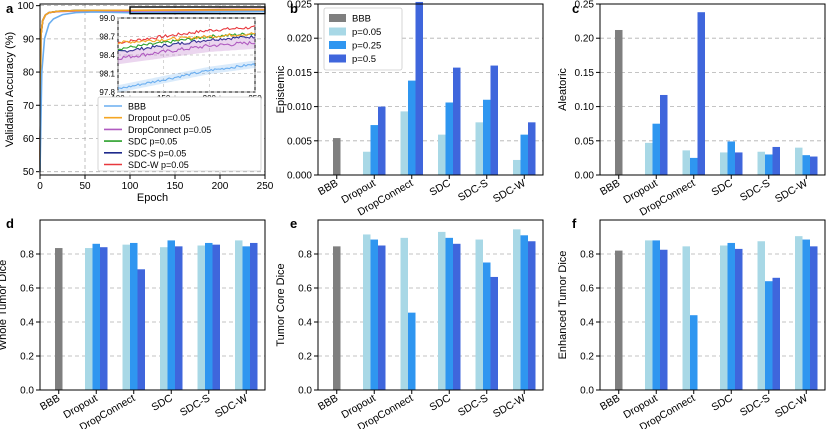  I want to click on y-axis-label: Tumor Core Dice, so click(281, 304).